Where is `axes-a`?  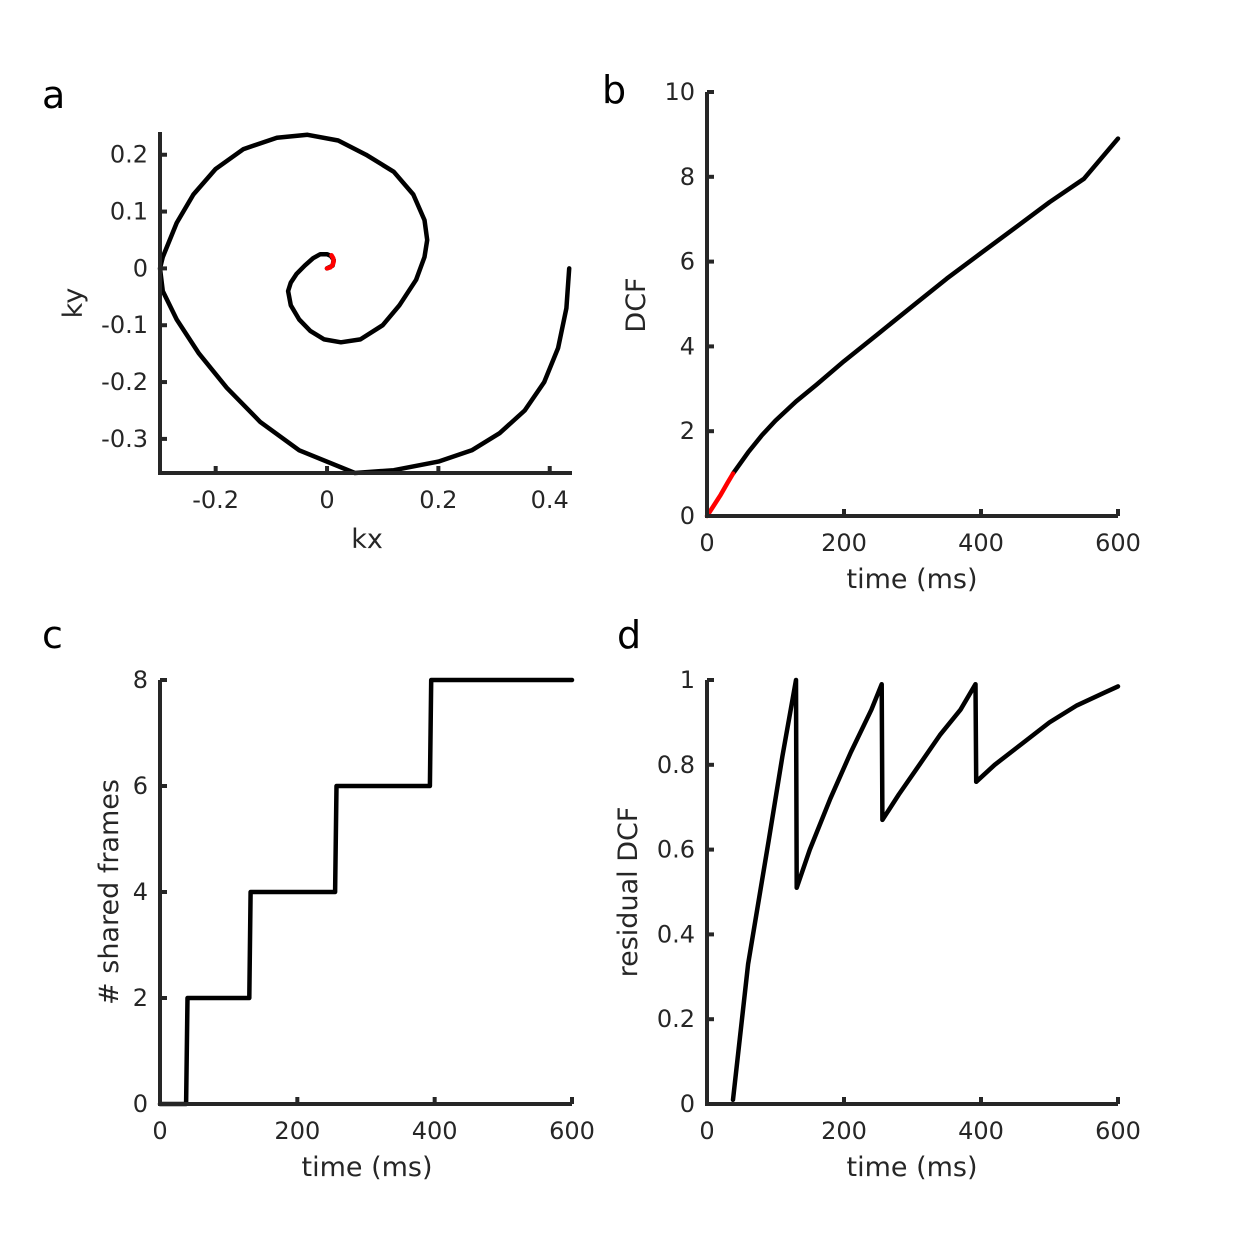 axes-a is located at coordinates (365, 303).